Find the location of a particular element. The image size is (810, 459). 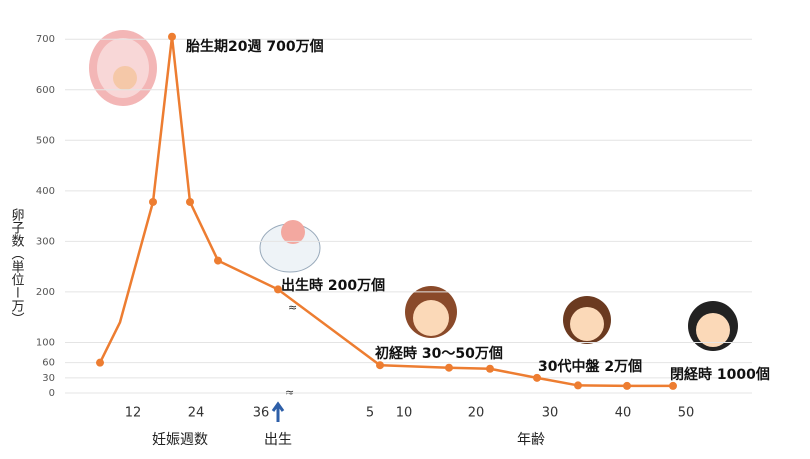

y-tick-label: 30 is located at coordinates (48, 378).